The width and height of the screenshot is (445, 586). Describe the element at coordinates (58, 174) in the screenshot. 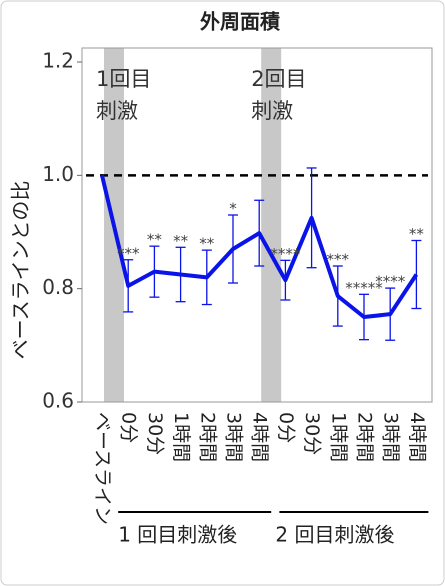

I see `y-tick-label: 1.0` at that location.